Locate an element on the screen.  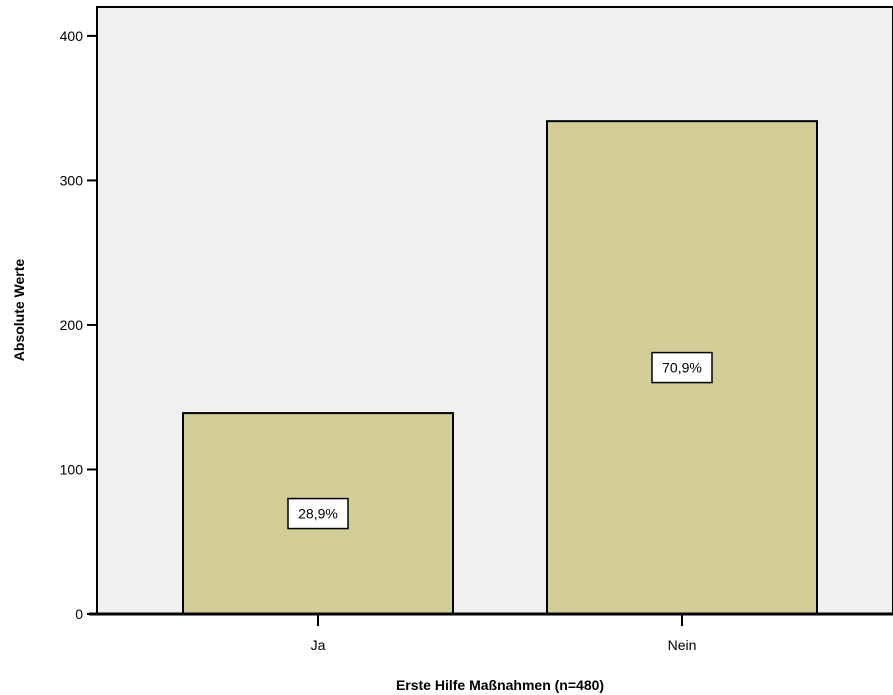
x-tick-label: Nein is located at coordinates (682, 645).